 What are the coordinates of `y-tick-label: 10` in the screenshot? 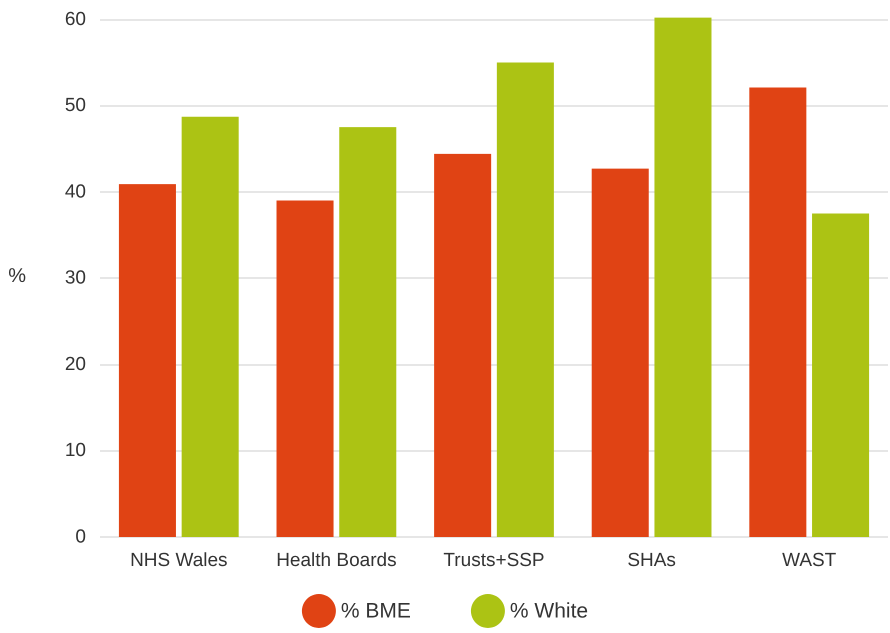 It's located at (75, 451).